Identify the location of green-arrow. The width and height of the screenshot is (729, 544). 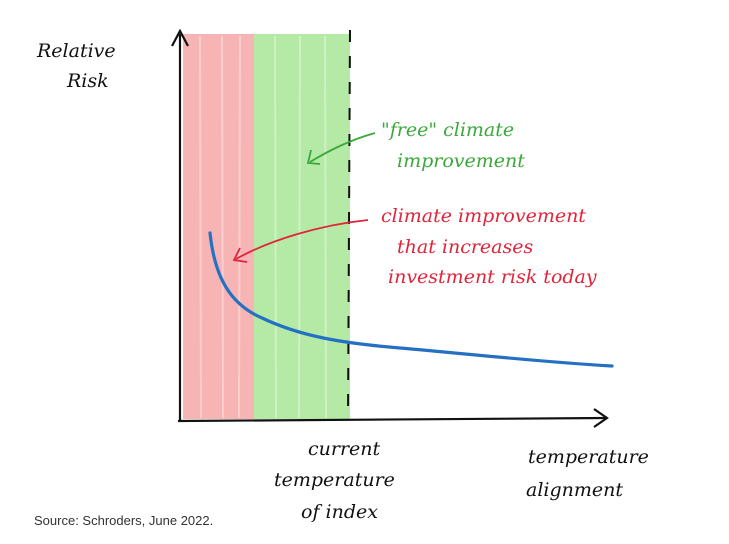
(341, 148).